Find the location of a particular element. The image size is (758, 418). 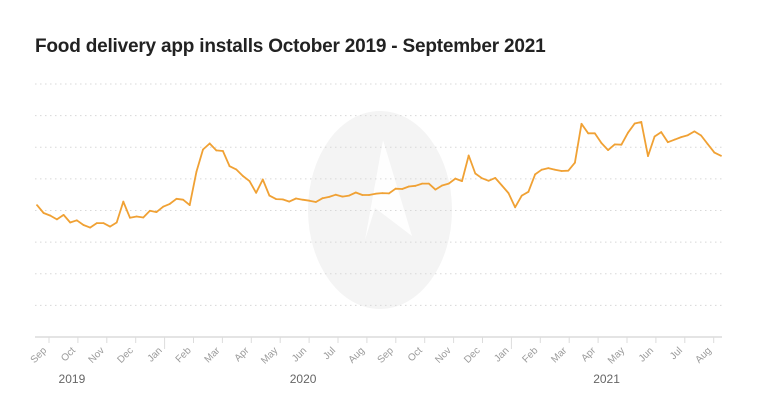

x-tick-label: Sep is located at coordinates (386, 355).